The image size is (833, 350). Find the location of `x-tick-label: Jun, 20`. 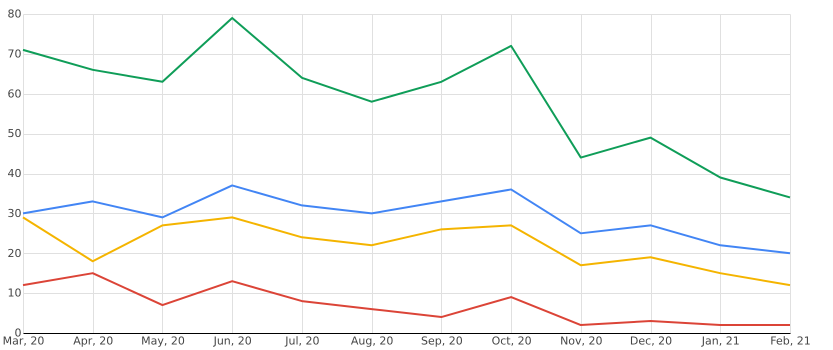

x-tick-label: Jun, 20 is located at coordinates (232, 341).